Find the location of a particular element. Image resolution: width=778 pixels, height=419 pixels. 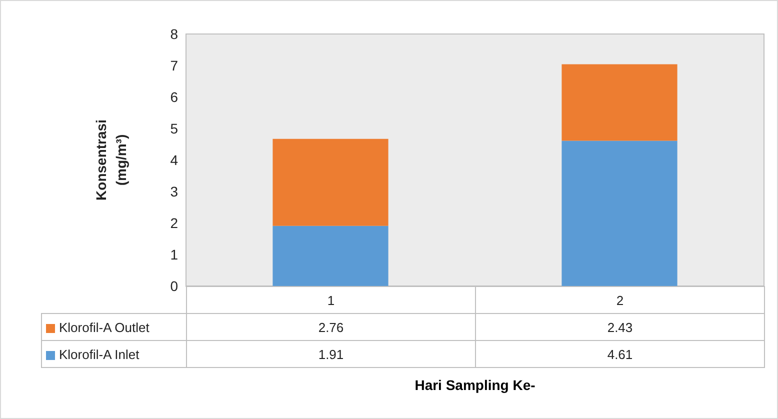

data-label: 1.91 is located at coordinates (331, 354).